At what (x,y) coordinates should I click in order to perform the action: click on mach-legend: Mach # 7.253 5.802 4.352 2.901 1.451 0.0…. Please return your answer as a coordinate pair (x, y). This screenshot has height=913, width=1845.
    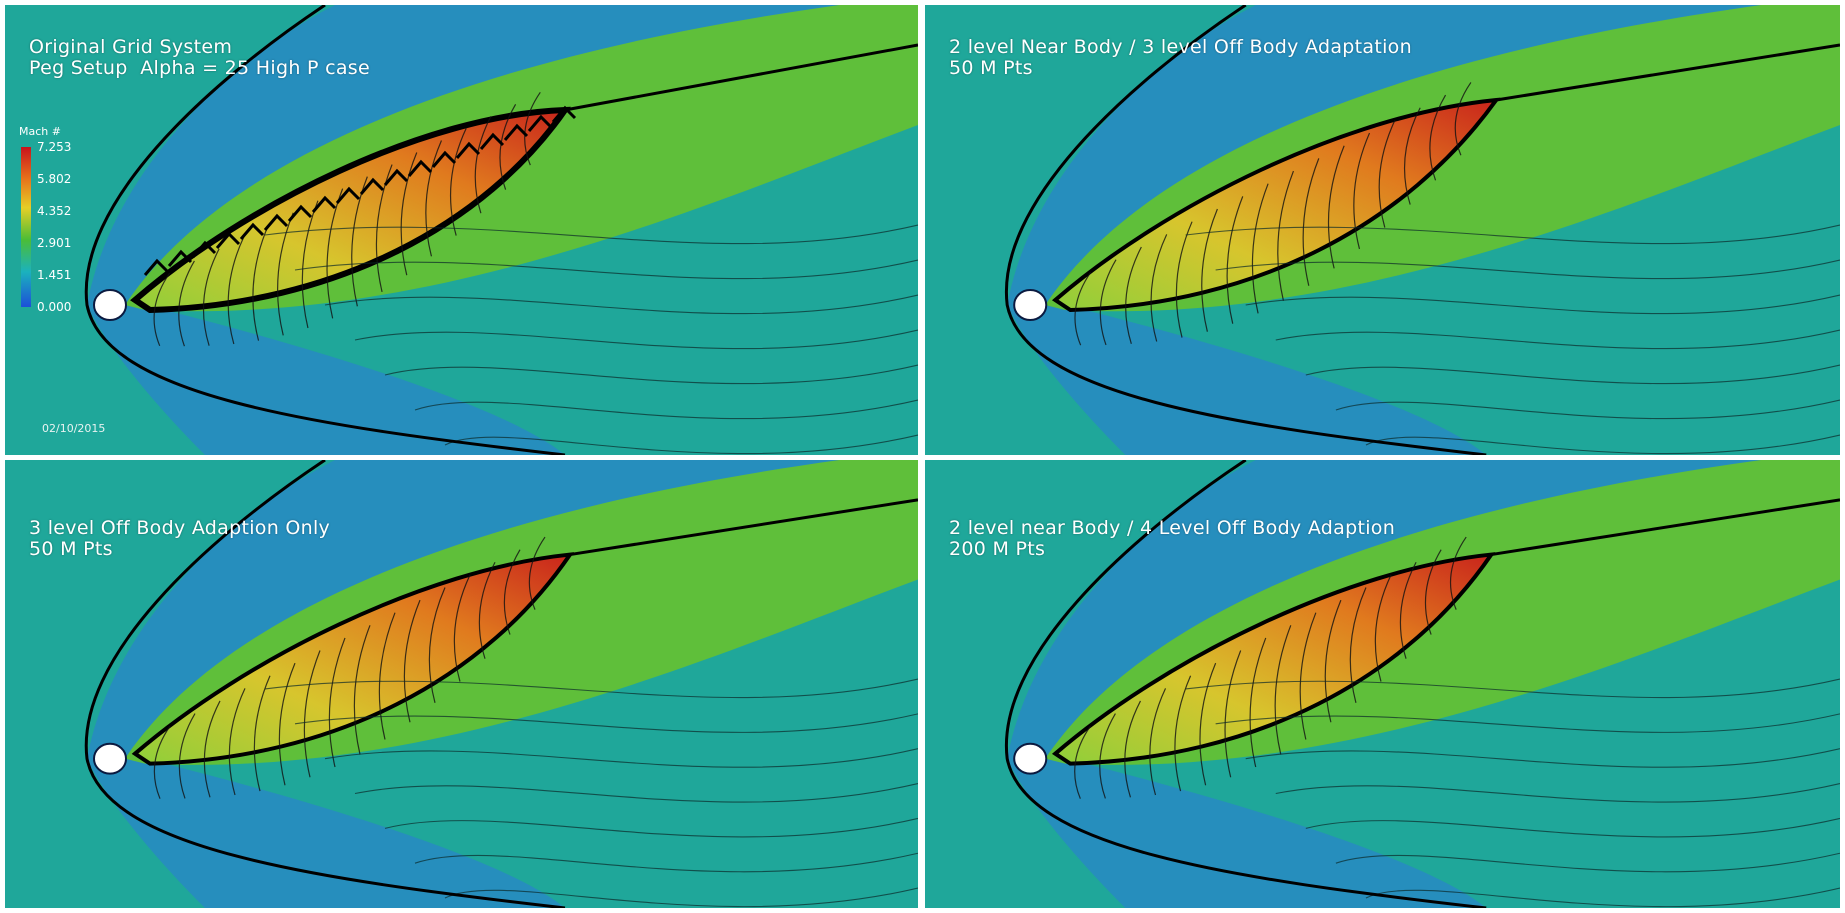
    Looking at the image, I should click on (53, 230).